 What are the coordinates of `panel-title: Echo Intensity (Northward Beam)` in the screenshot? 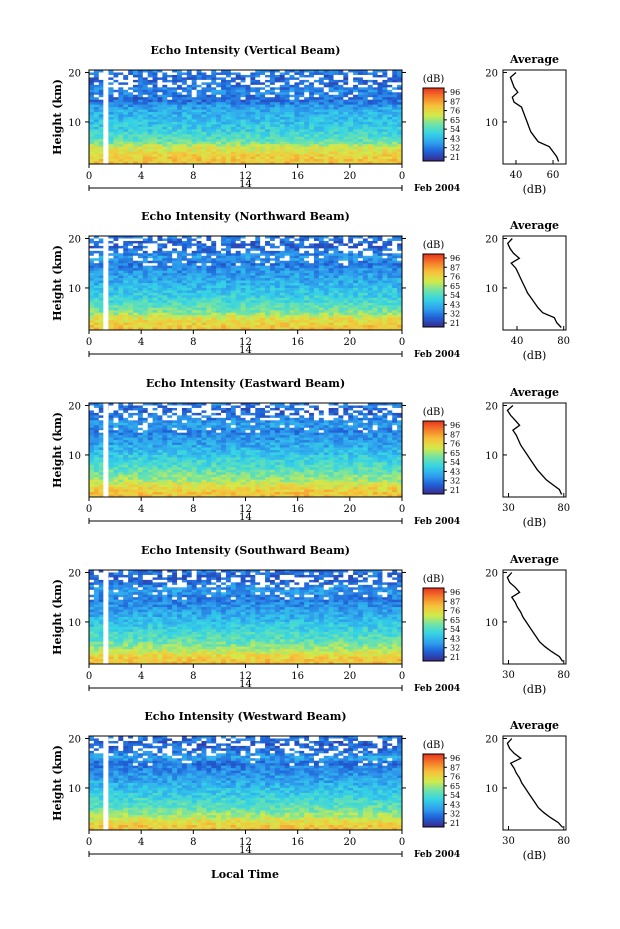 It's located at (245, 216).